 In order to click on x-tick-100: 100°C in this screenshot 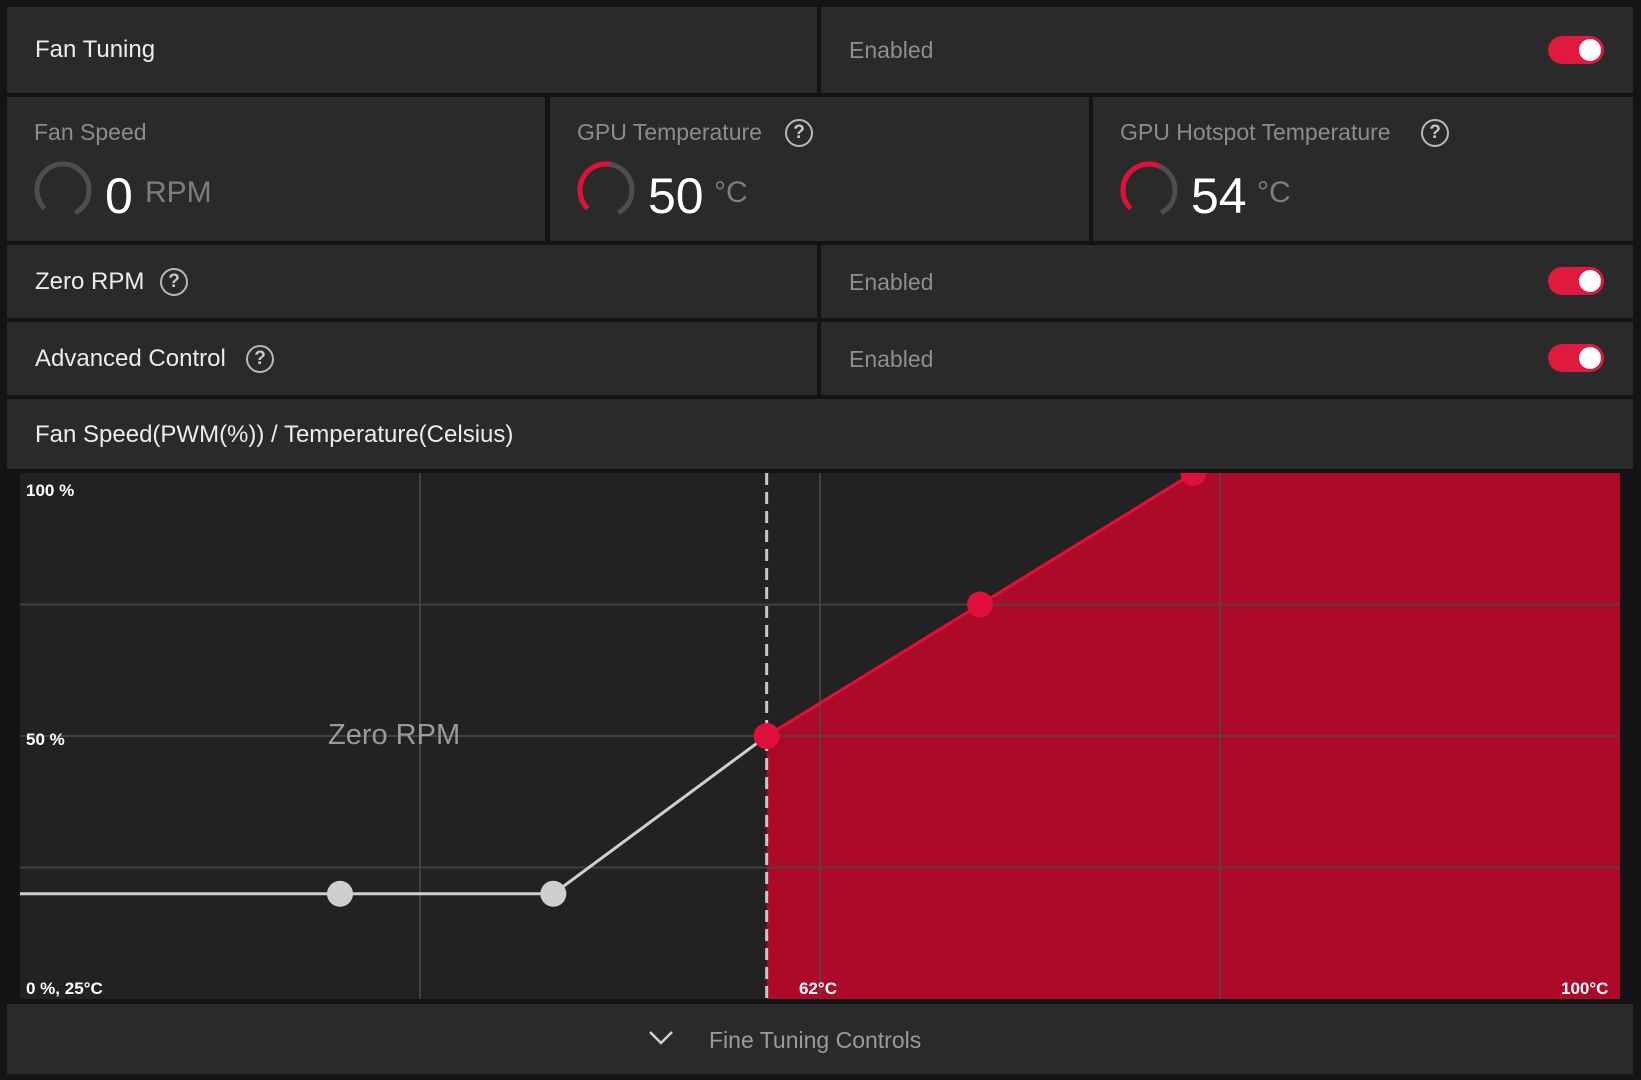, I will do `click(1585, 988)`.